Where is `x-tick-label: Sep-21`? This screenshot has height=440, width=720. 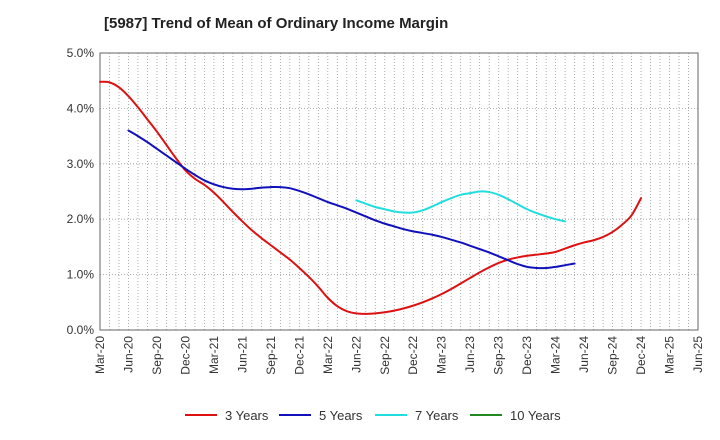 x-tick-label: Sep-21 is located at coordinates (271, 355).